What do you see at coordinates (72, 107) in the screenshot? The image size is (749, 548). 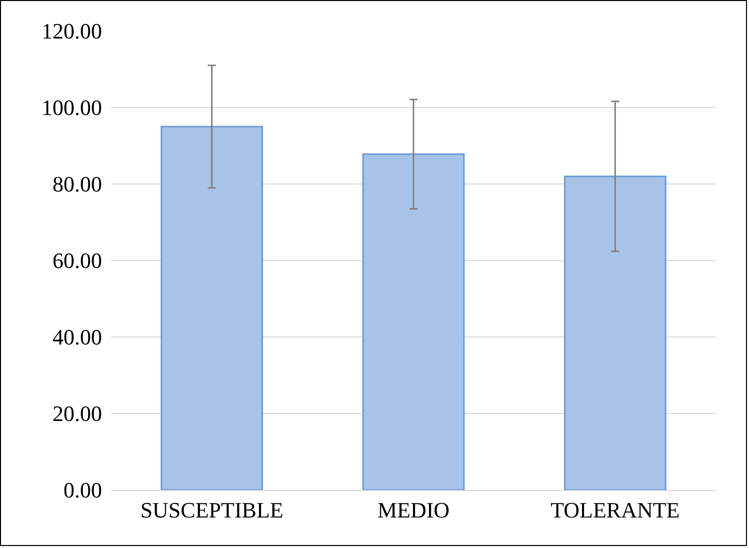 I see `y-tick-label: 100.00` at bounding box center [72, 107].